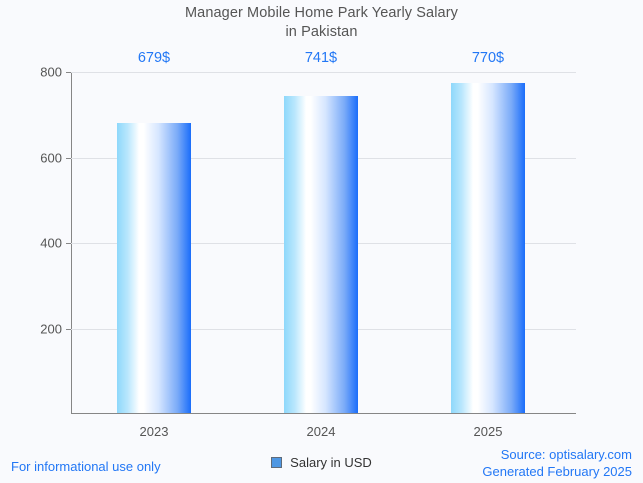 This screenshot has width=643, height=483. What do you see at coordinates (86, 466) in the screenshot?
I see `informational-note: For informational use only` at bounding box center [86, 466].